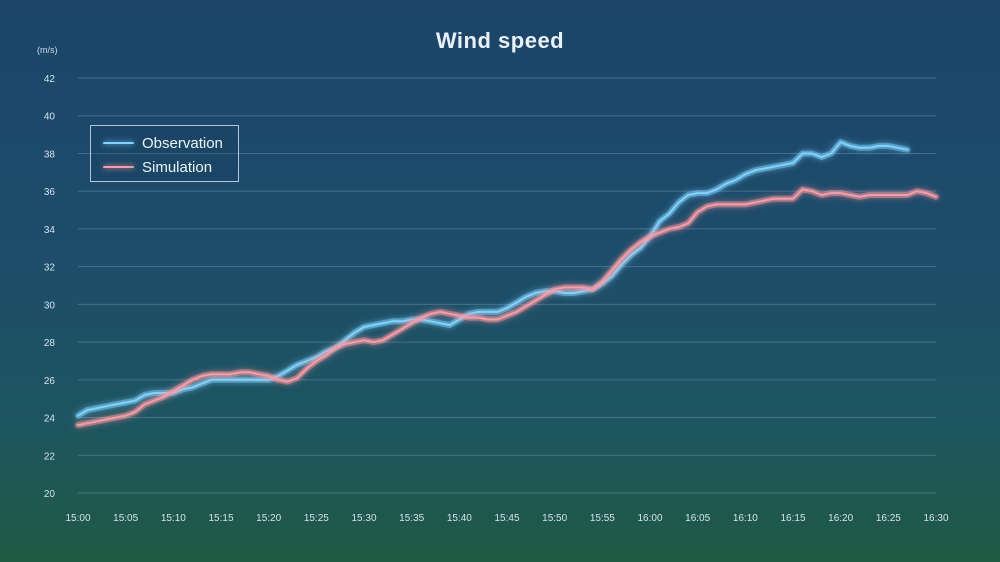  What do you see at coordinates (50, 343) in the screenshot?
I see `y-tick-label-28: 28` at bounding box center [50, 343].